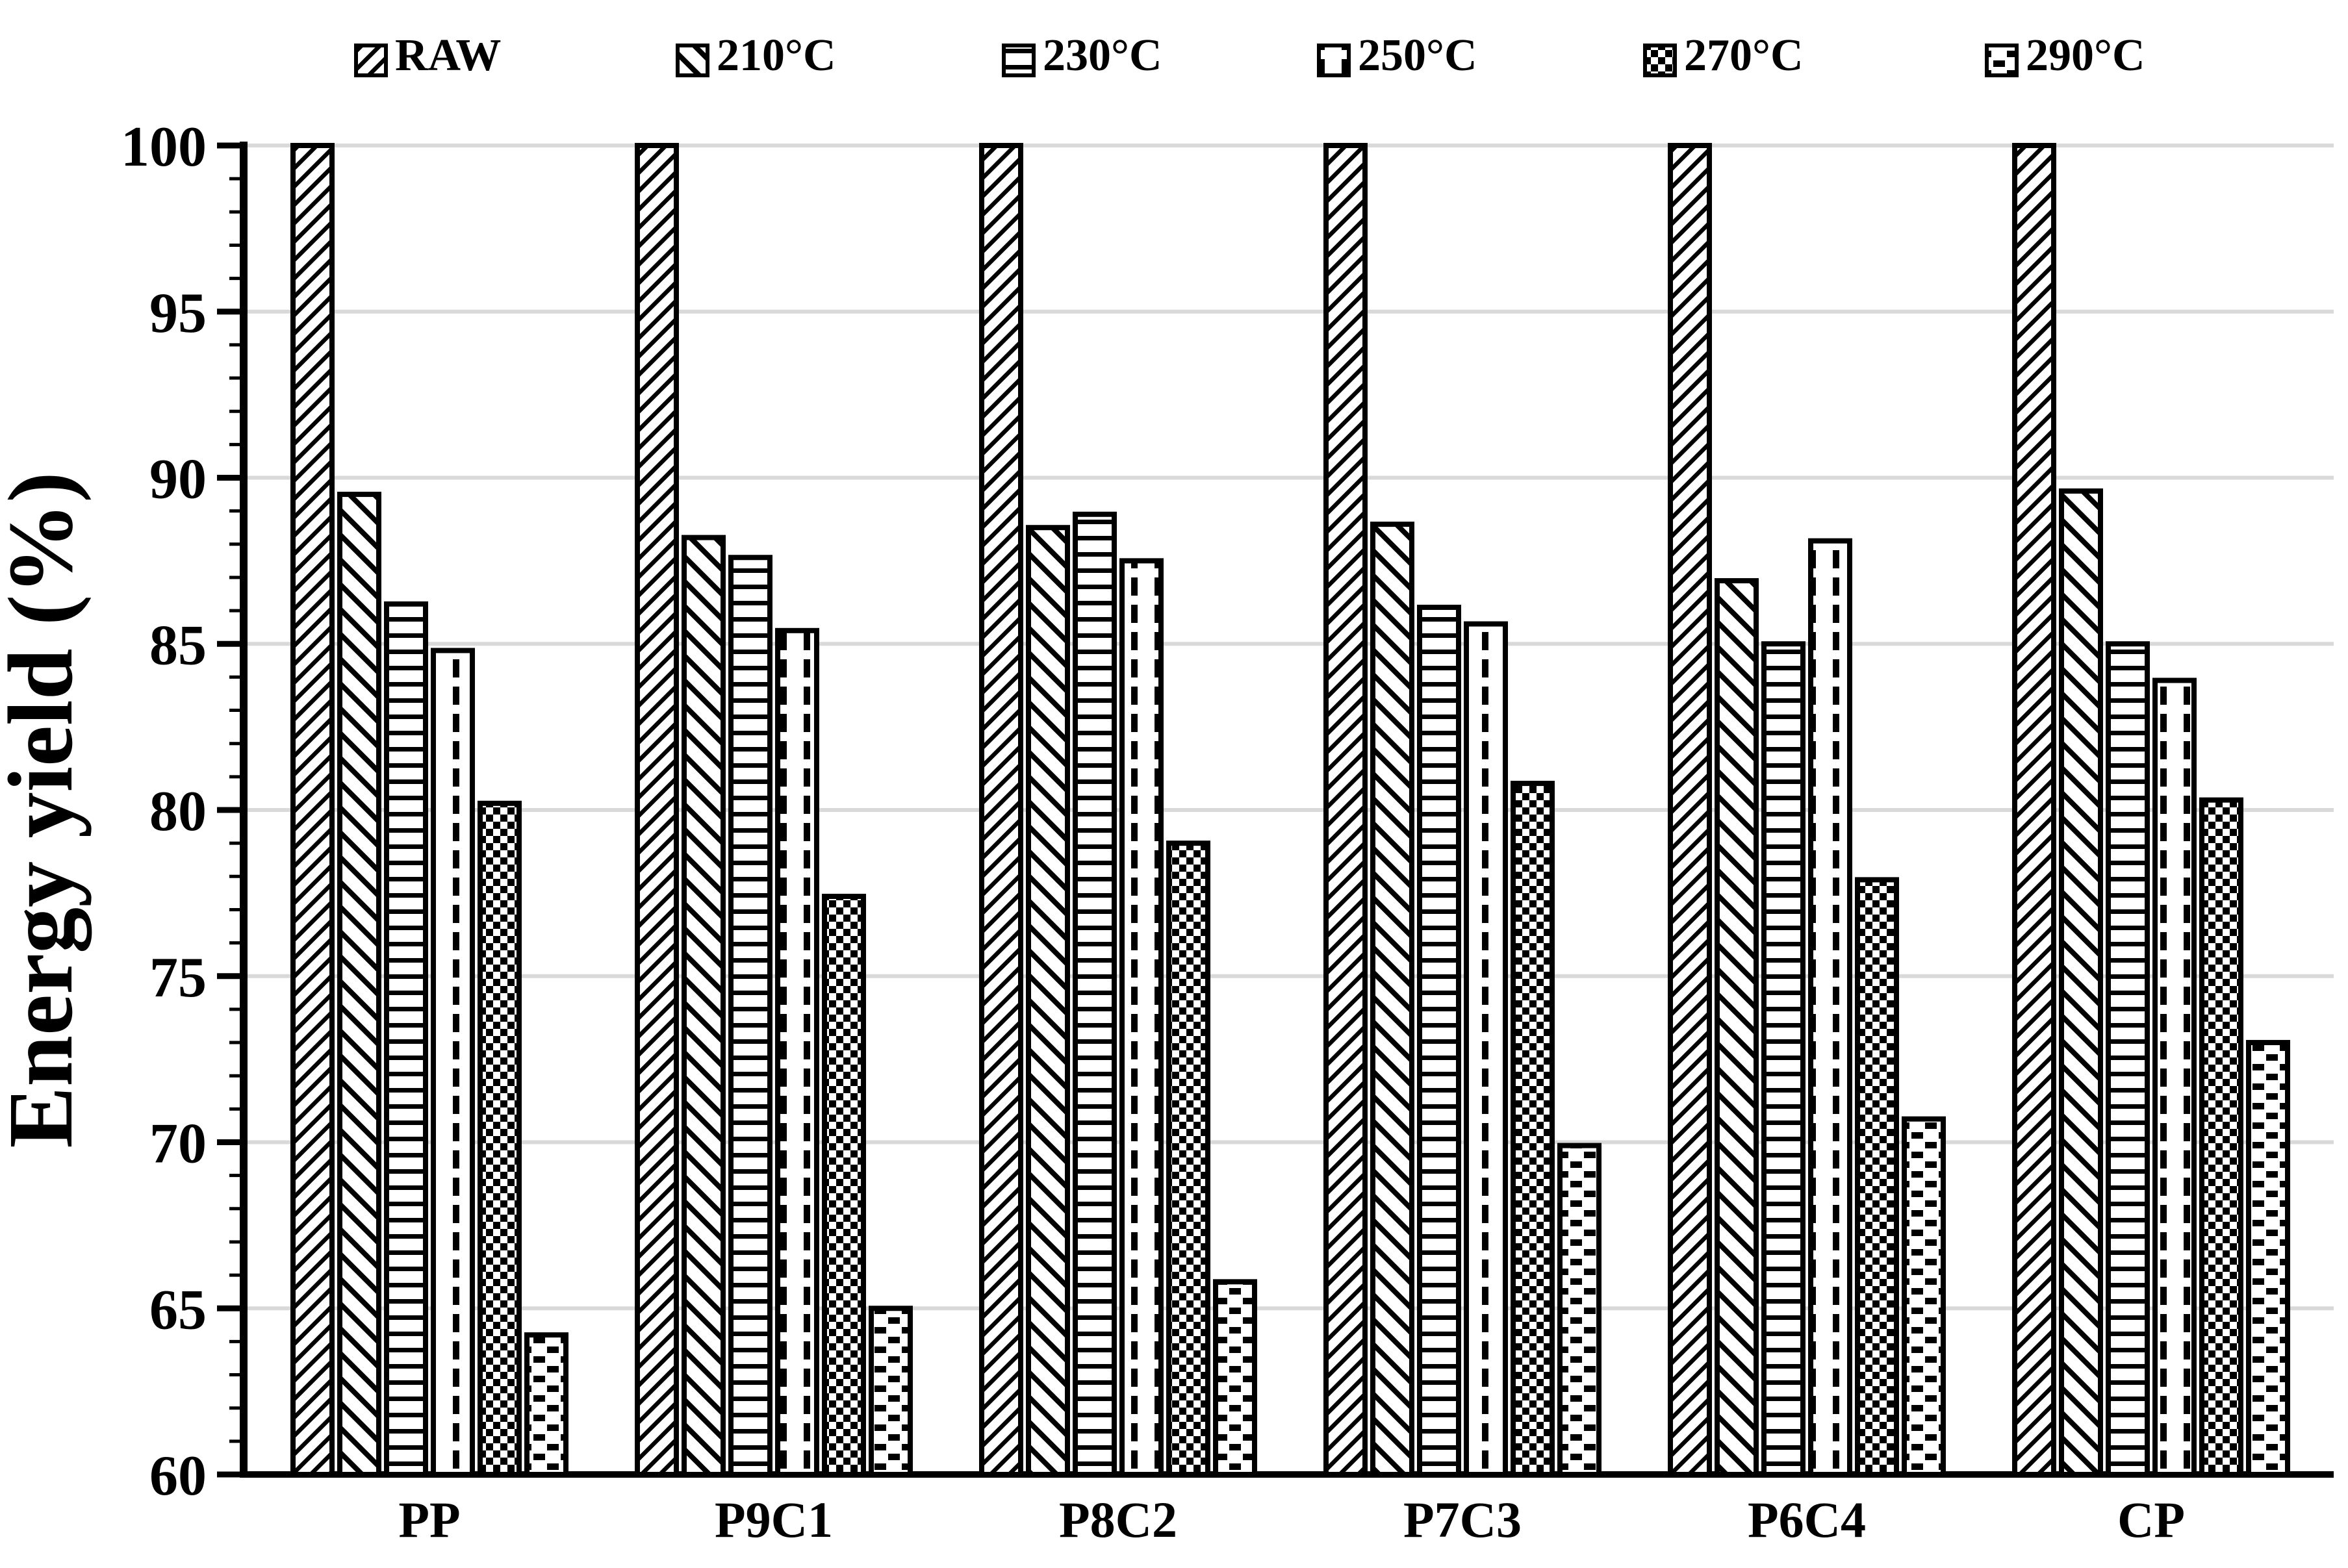 This screenshot has width=2348, height=1568. I want to click on legend-item-290°C: 290°C, so click(2065, 56).